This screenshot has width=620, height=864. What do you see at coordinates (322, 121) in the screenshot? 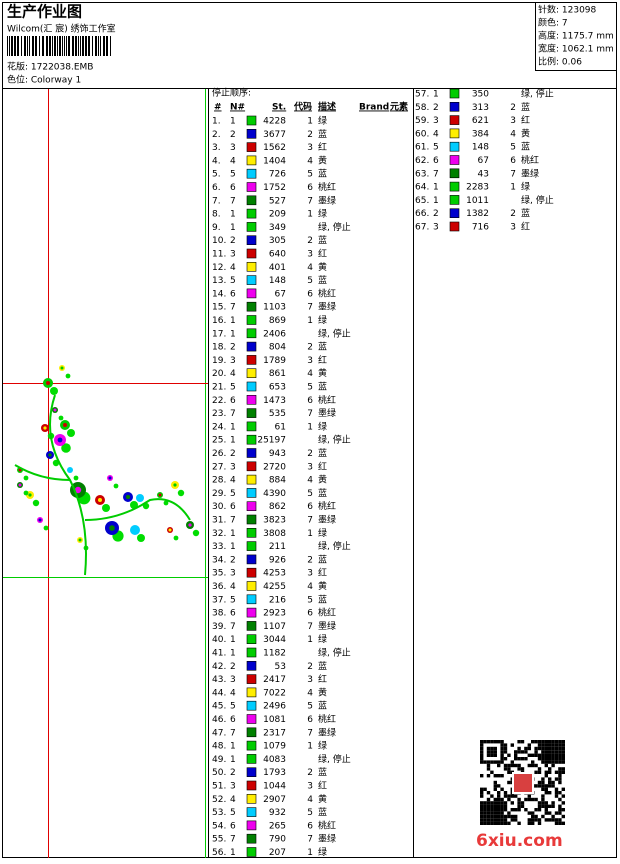
I see `color-description: 绿` at bounding box center [322, 121].